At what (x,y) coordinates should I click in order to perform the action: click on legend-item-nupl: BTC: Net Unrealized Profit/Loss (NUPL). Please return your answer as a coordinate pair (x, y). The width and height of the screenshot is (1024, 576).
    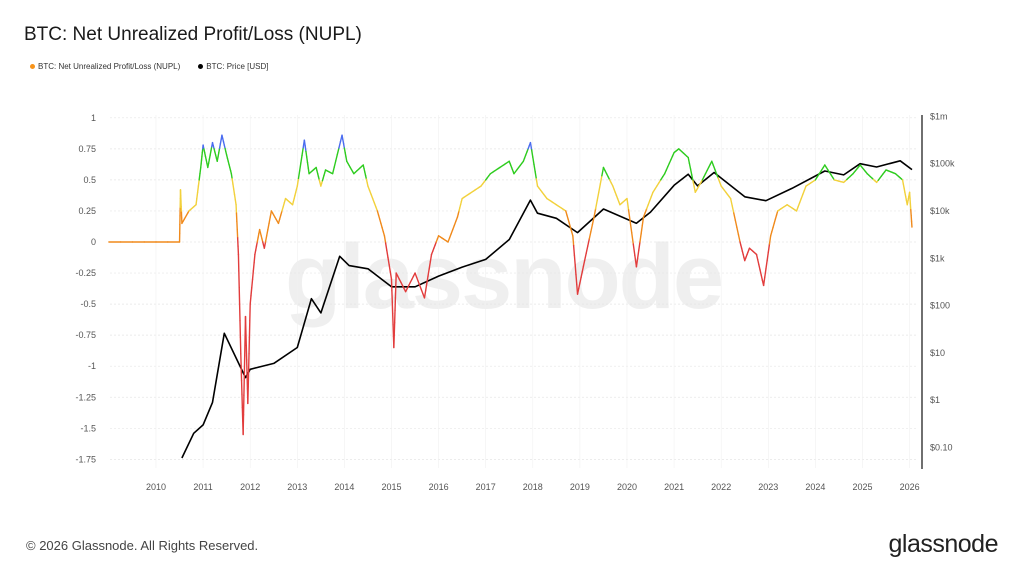
    Looking at the image, I should click on (105, 66).